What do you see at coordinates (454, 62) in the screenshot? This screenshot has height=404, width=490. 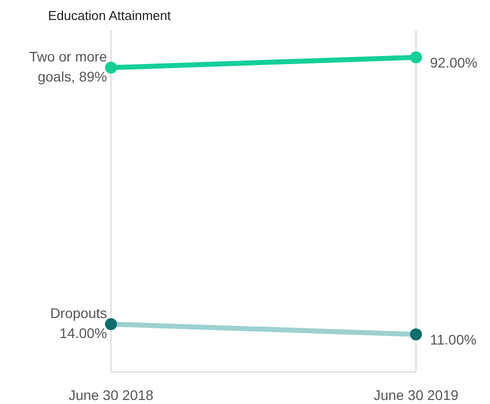 I see `data-label: 92.00%` at bounding box center [454, 62].